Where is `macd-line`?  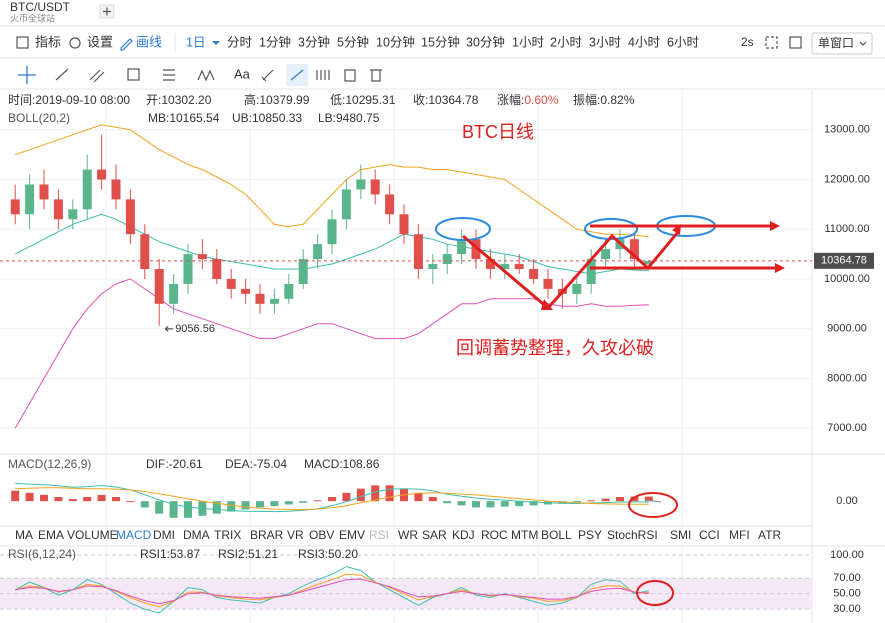 macd-line is located at coordinates (332, 498).